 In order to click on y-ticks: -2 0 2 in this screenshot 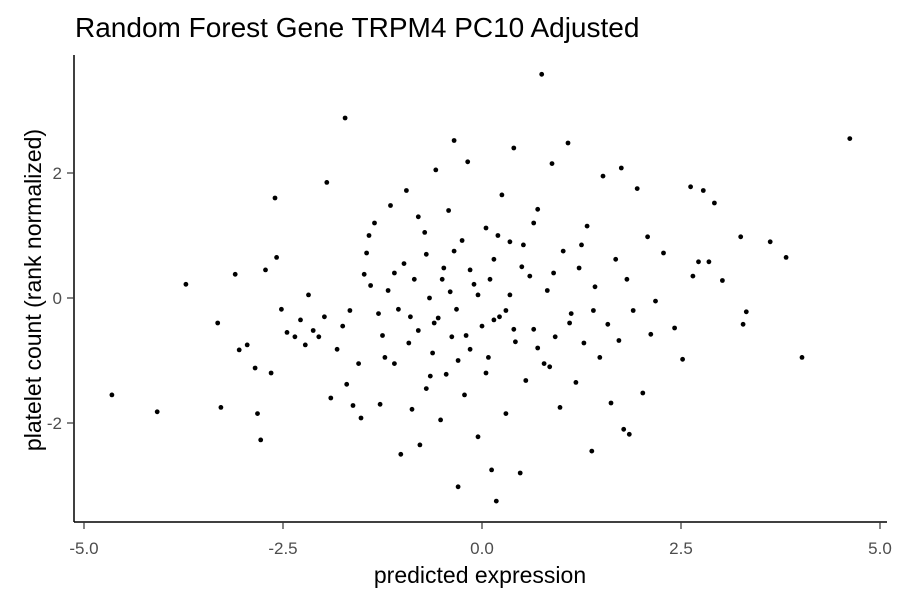, I will do `click(60, 298)`.